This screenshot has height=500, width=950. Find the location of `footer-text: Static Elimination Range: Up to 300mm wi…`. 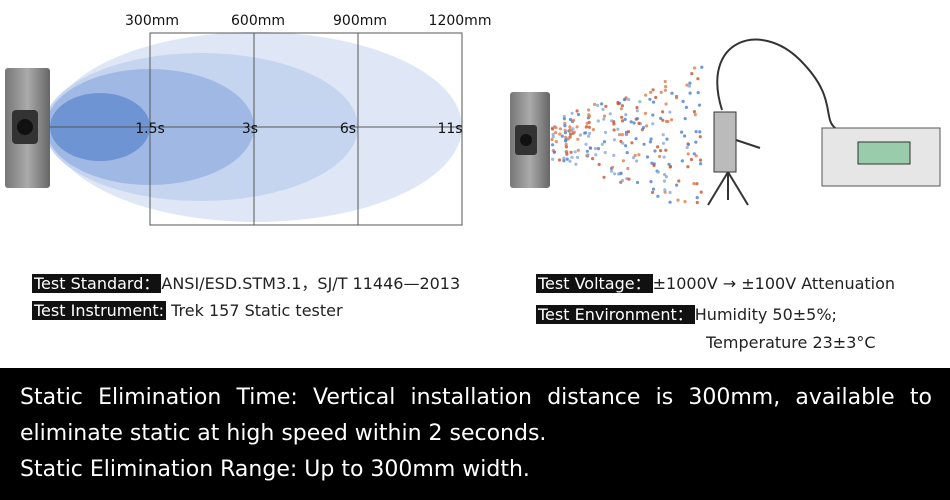

footer-text: Static Elimination Range: Up to 300mm wi… is located at coordinates (275, 469).